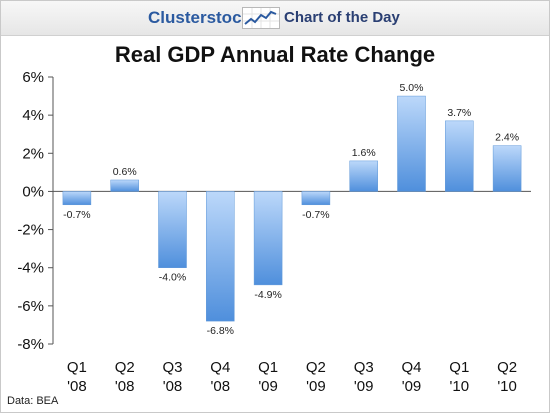 The height and width of the screenshot is (413, 550). I want to click on y-tick-label: 2%, so click(33, 153).